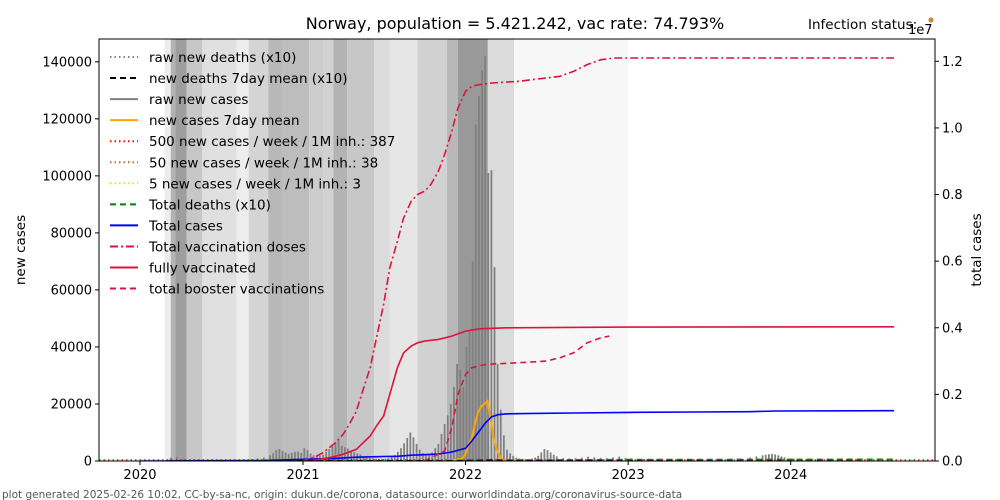  I want to click on series-line-total-booster-vaccinations, so click(517, 398).